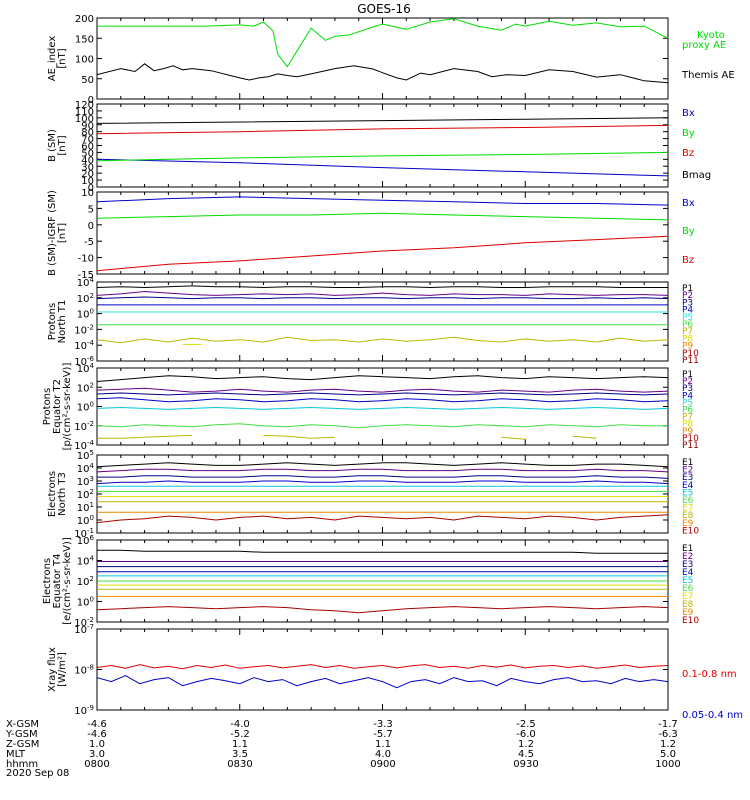  I want to click on legend-label: Bmag, so click(696, 175).